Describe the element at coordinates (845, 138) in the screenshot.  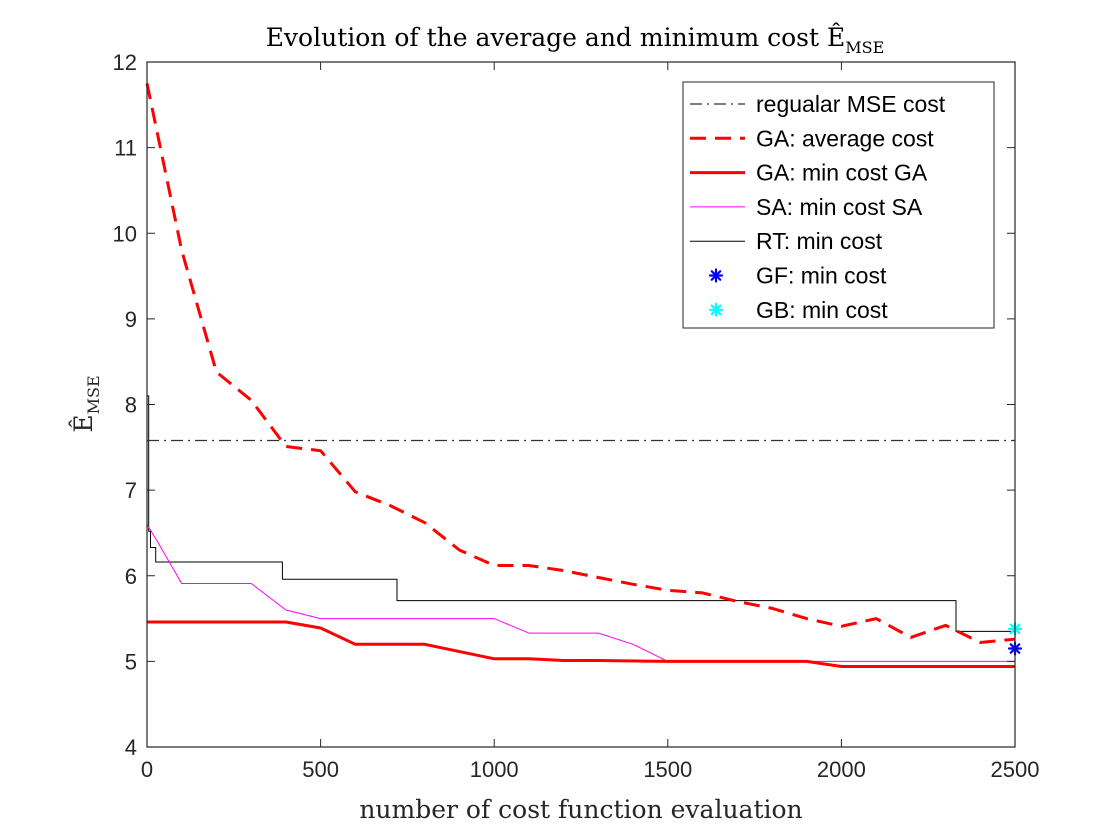
I see `legend-label: GA: average cost` at that location.